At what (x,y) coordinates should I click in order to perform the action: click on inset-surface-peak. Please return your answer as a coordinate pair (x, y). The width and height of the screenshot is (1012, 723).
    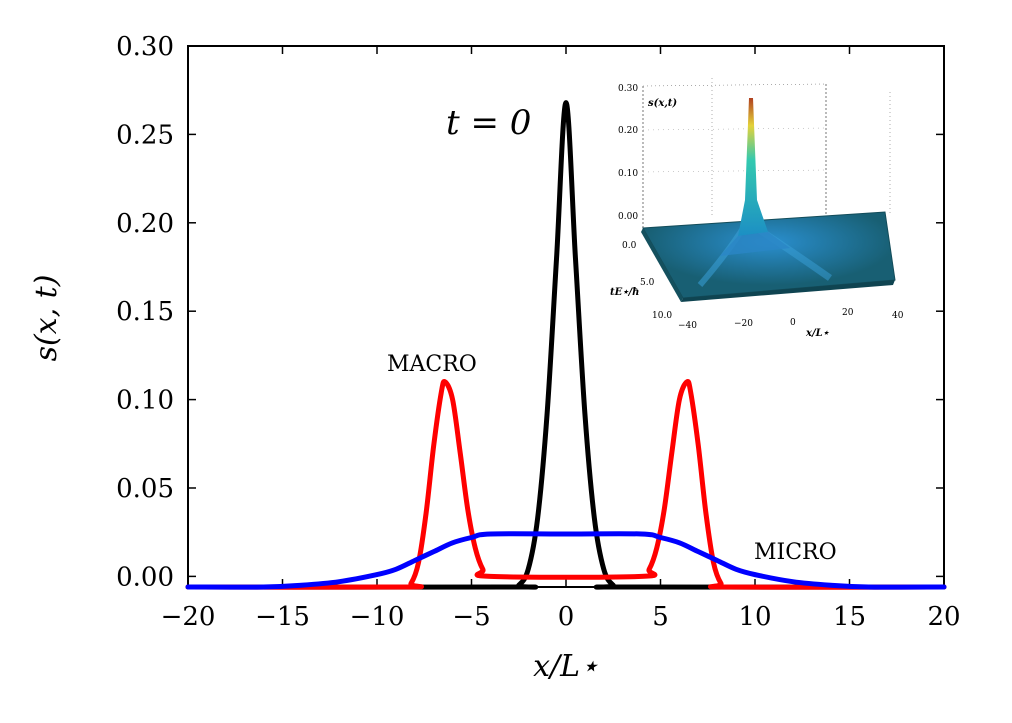
    Looking at the image, I should click on (753, 167).